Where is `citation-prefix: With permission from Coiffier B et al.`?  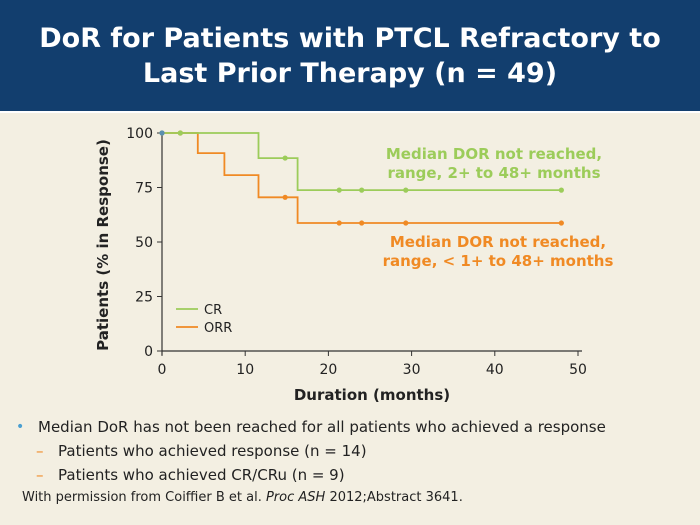 citation-prefix: With permission from Coiffier B et al. is located at coordinates (144, 497).